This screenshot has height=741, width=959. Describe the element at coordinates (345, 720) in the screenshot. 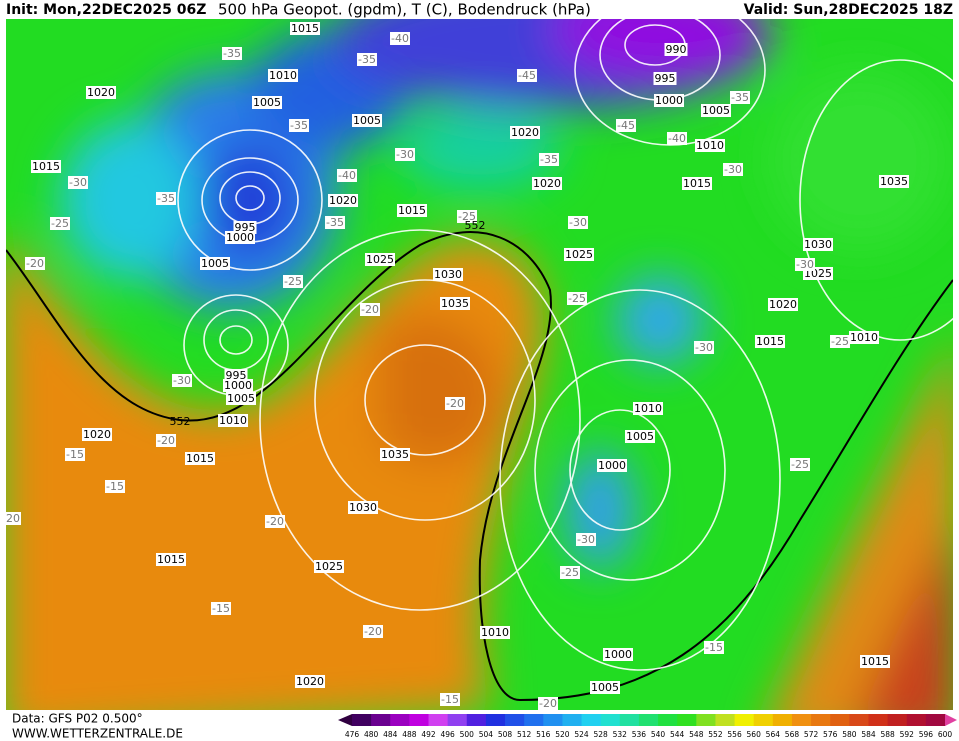

I see `colorbar-arrow` at that location.